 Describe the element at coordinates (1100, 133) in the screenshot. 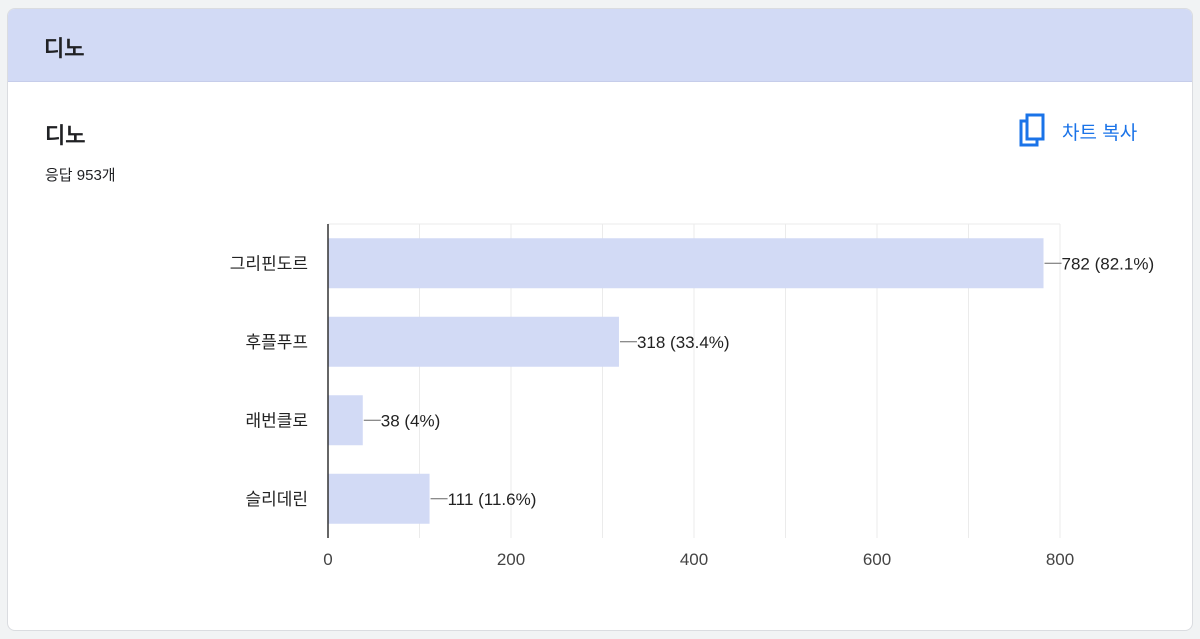

I see `copy-chart-label: 차트 복사` at that location.